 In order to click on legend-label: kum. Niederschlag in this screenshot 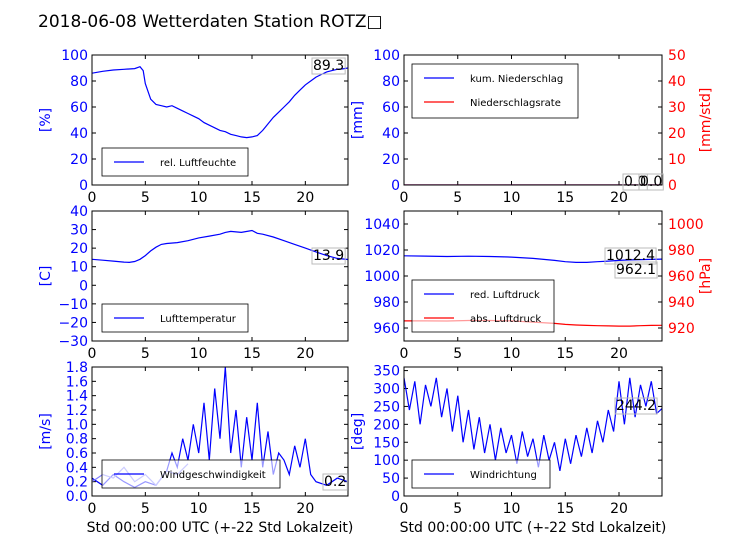, I will do `click(516, 79)`.